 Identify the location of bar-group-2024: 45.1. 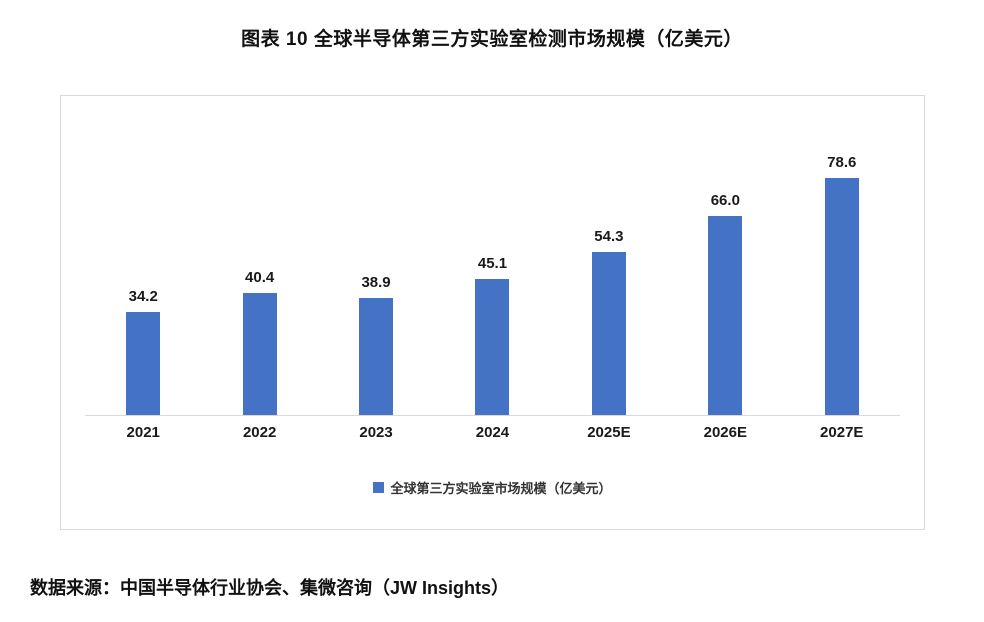
(492, 279).